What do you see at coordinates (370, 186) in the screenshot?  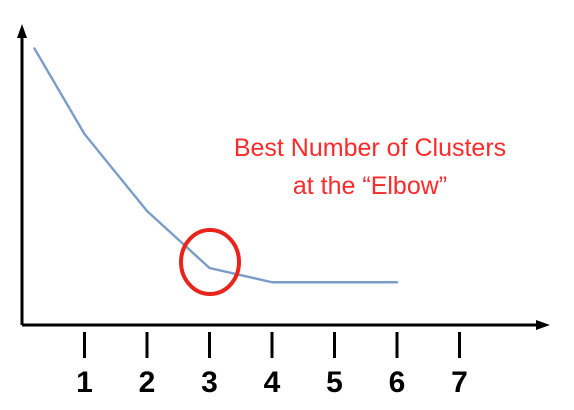 I see `annotation-line-2: at the “Elbow”` at bounding box center [370, 186].